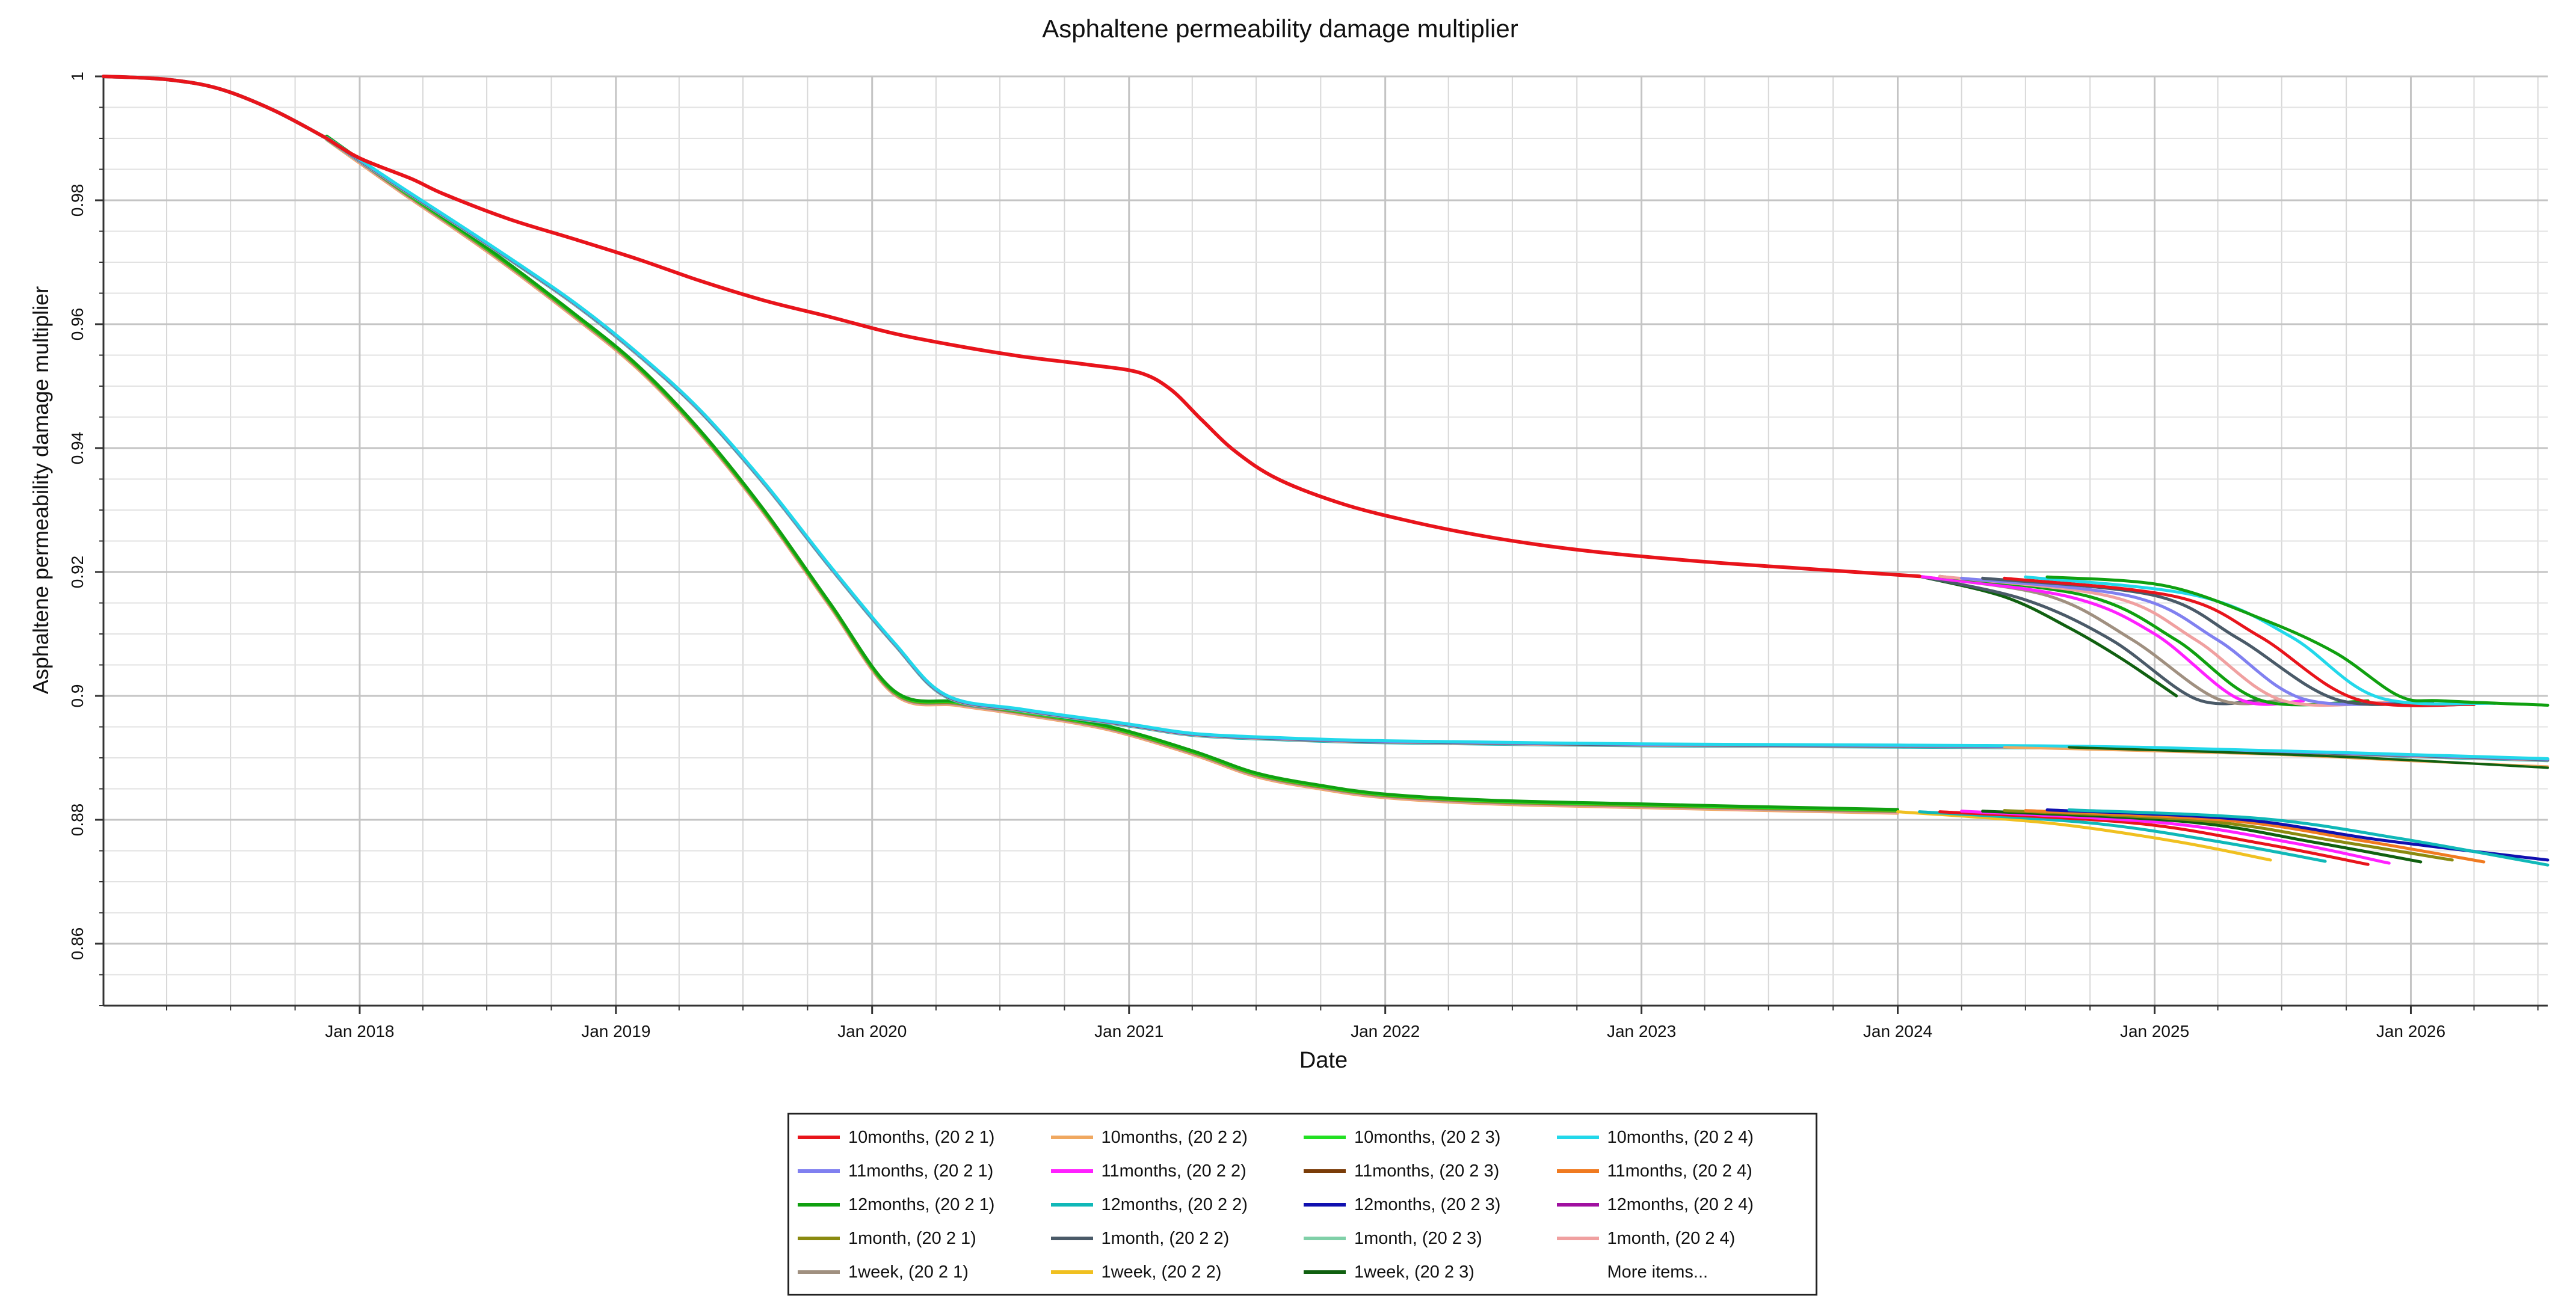  I want to click on legend-item: 1month, (20 2 3), so click(1430, 1238).